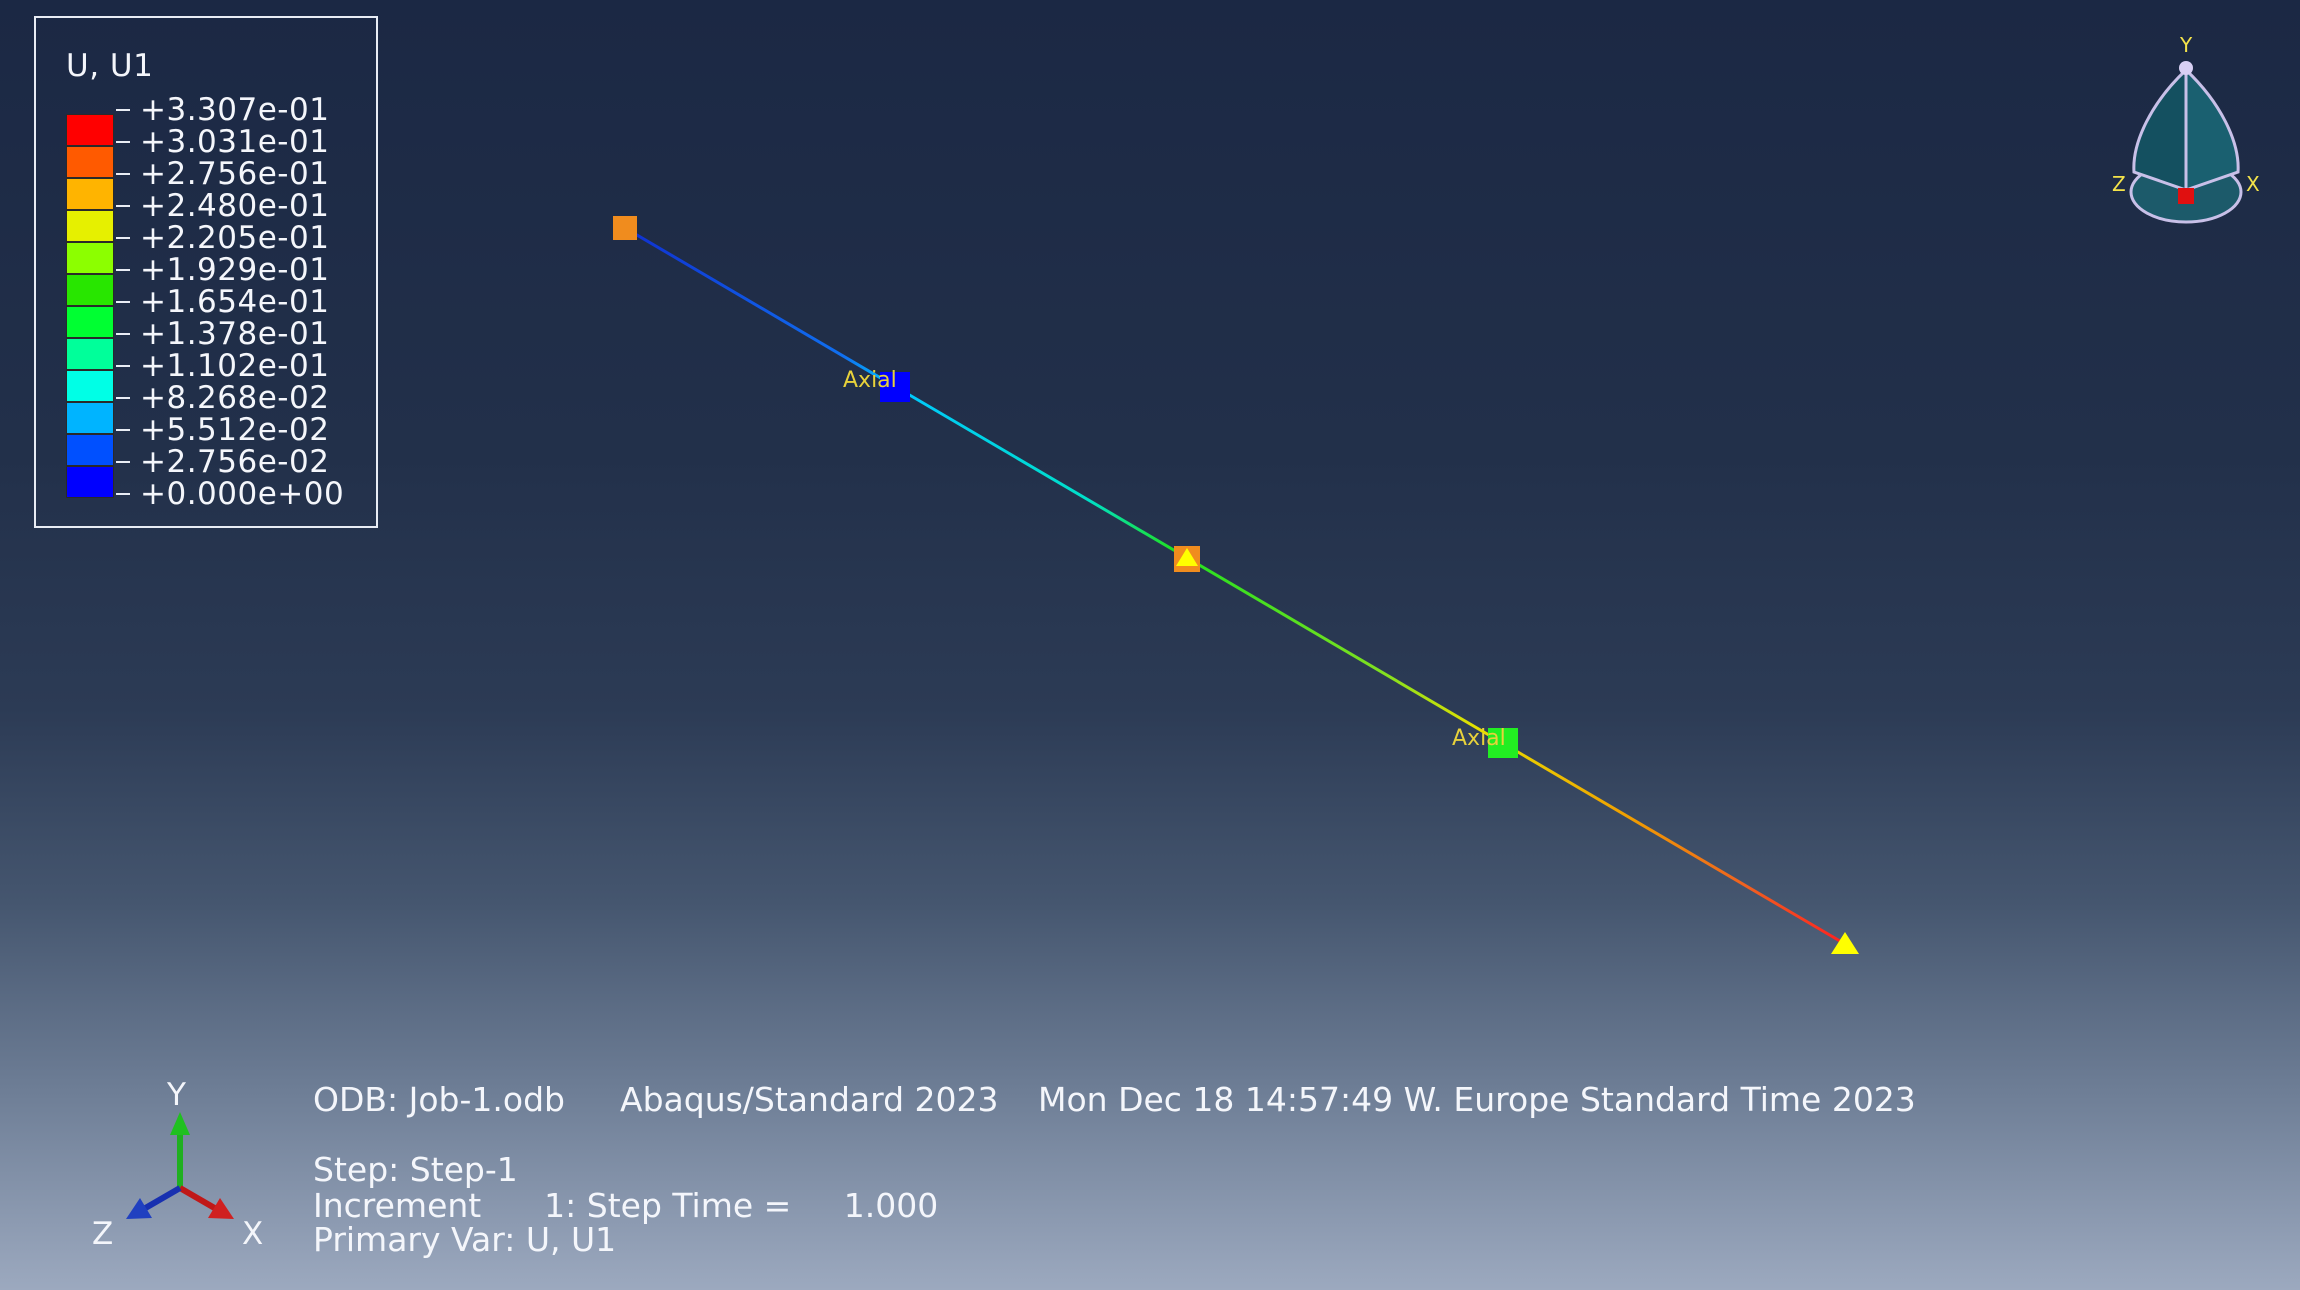 This screenshot has height=1290, width=2300. I want to click on triad-y-label: Y, so click(176, 1096).